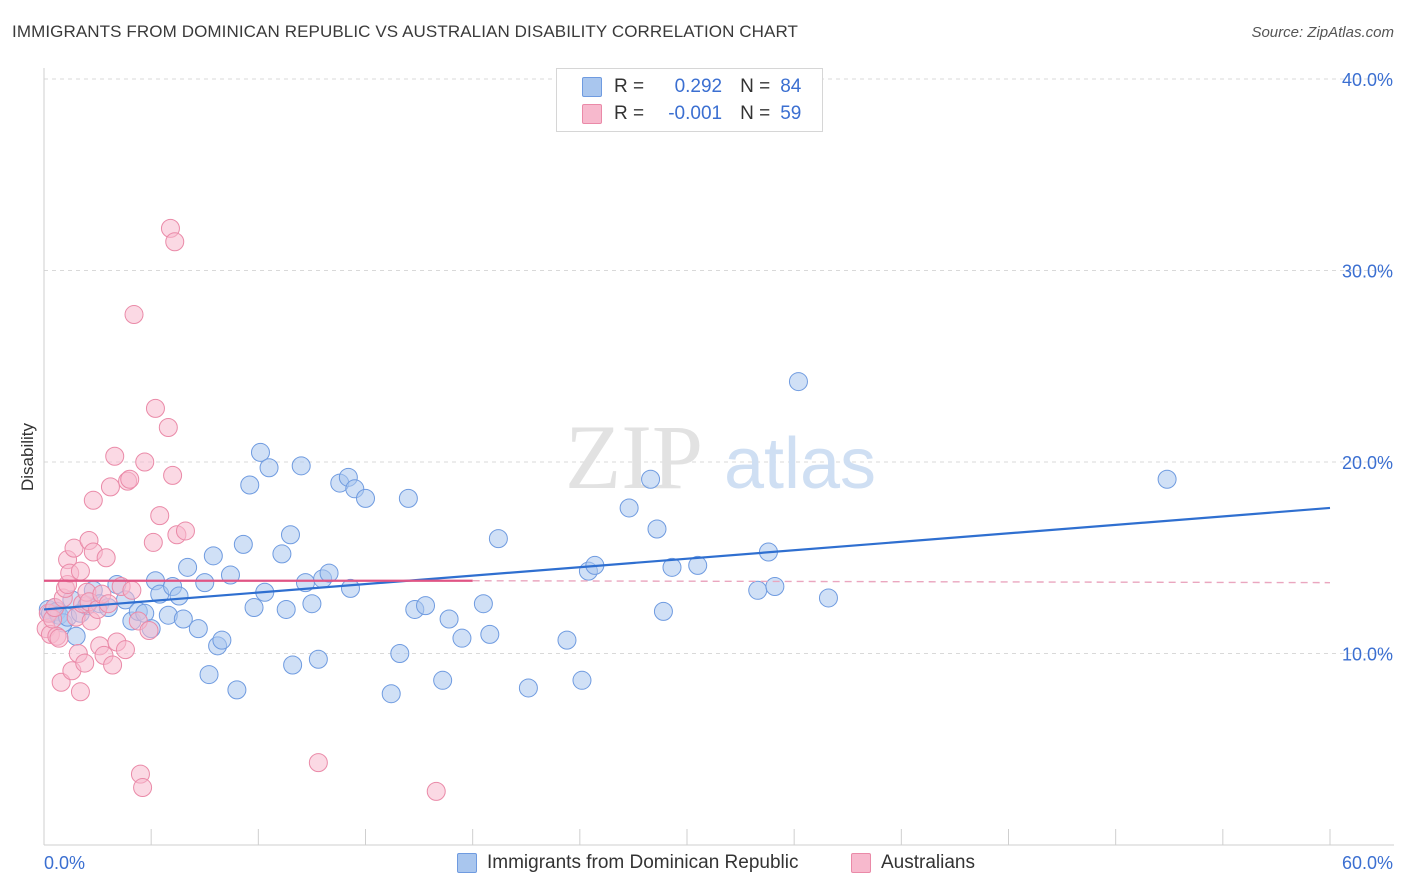 This screenshot has height=892, width=1406. I want to click on y-tick-label: 30.0%, so click(1367, 272).